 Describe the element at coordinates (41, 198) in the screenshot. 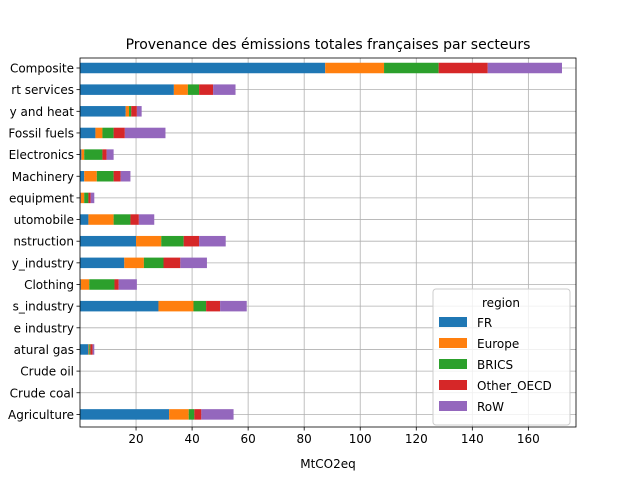

I see `y-tick-label: equipment` at that location.